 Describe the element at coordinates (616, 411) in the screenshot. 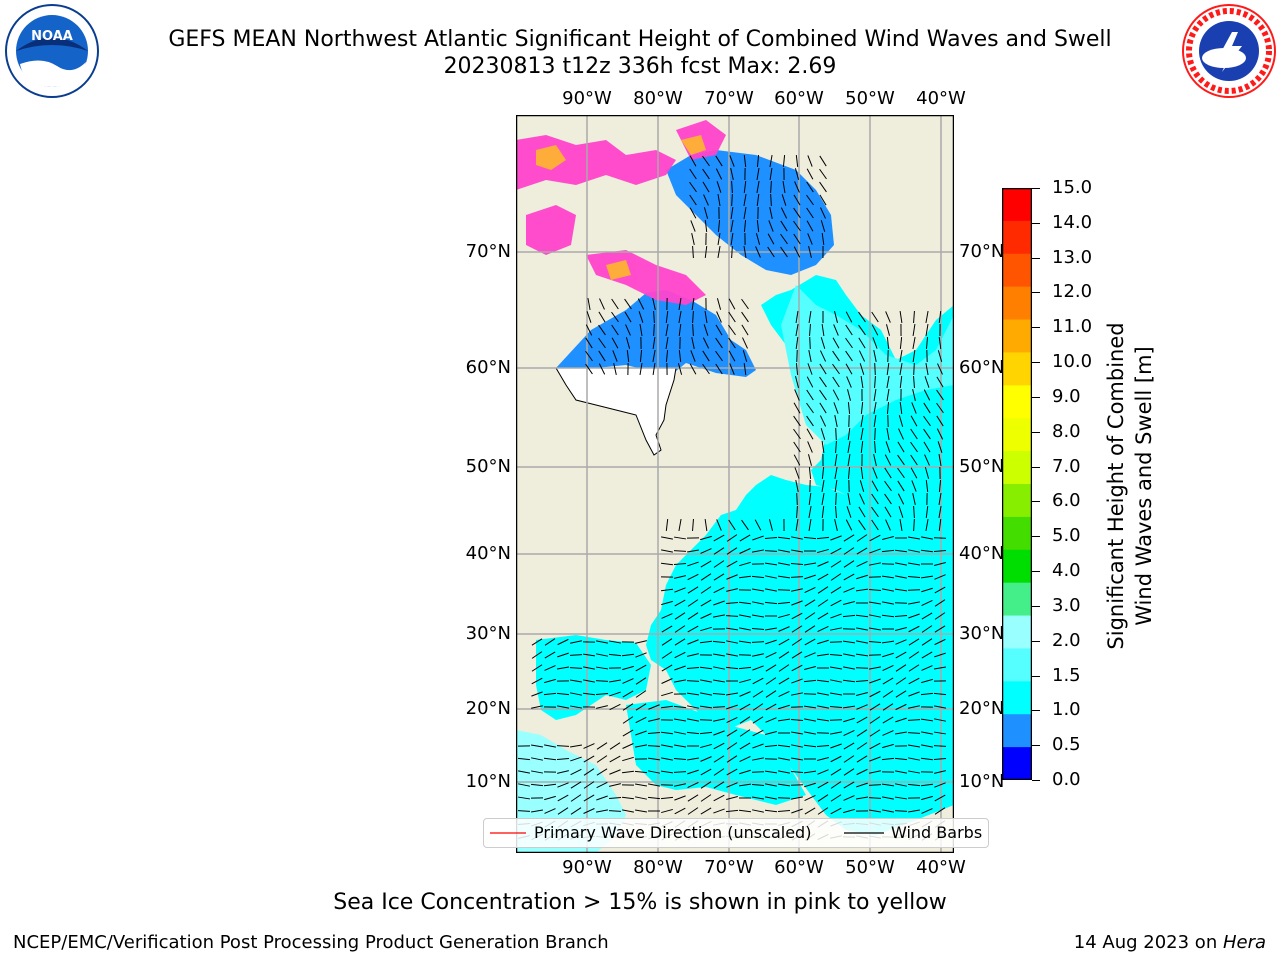

I see `masked-region` at that location.